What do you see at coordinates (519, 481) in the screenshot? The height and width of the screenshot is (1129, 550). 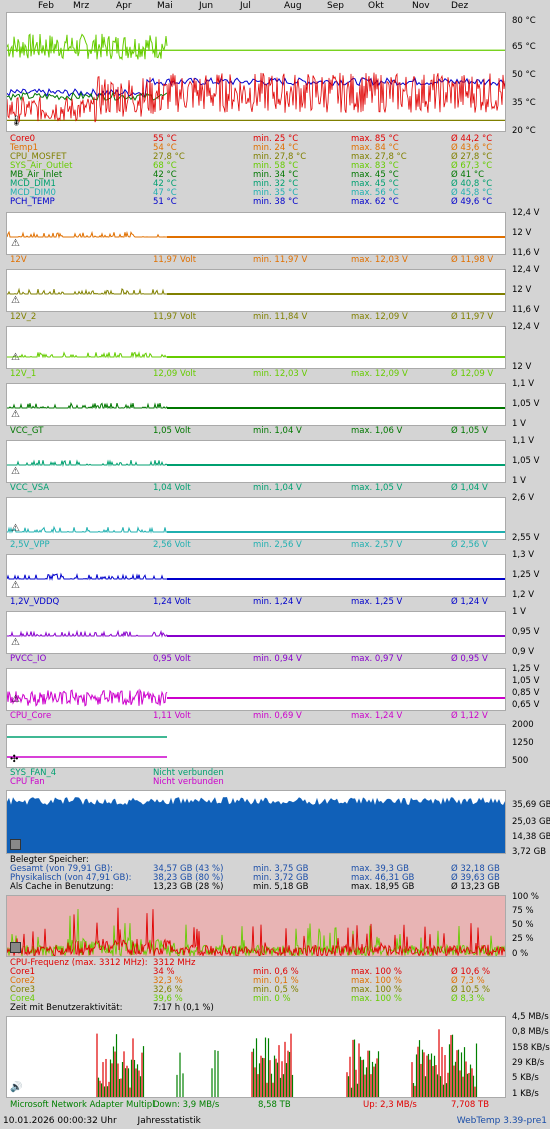 I see `y-axis-label: 1 V` at bounding box center [519, 481].